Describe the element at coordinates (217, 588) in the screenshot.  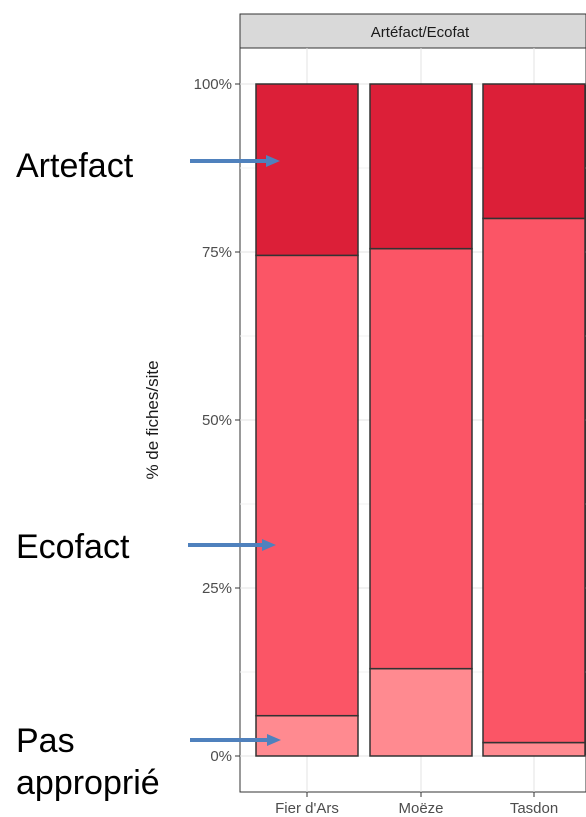
I see `y-tick-label: 25%` at that location.